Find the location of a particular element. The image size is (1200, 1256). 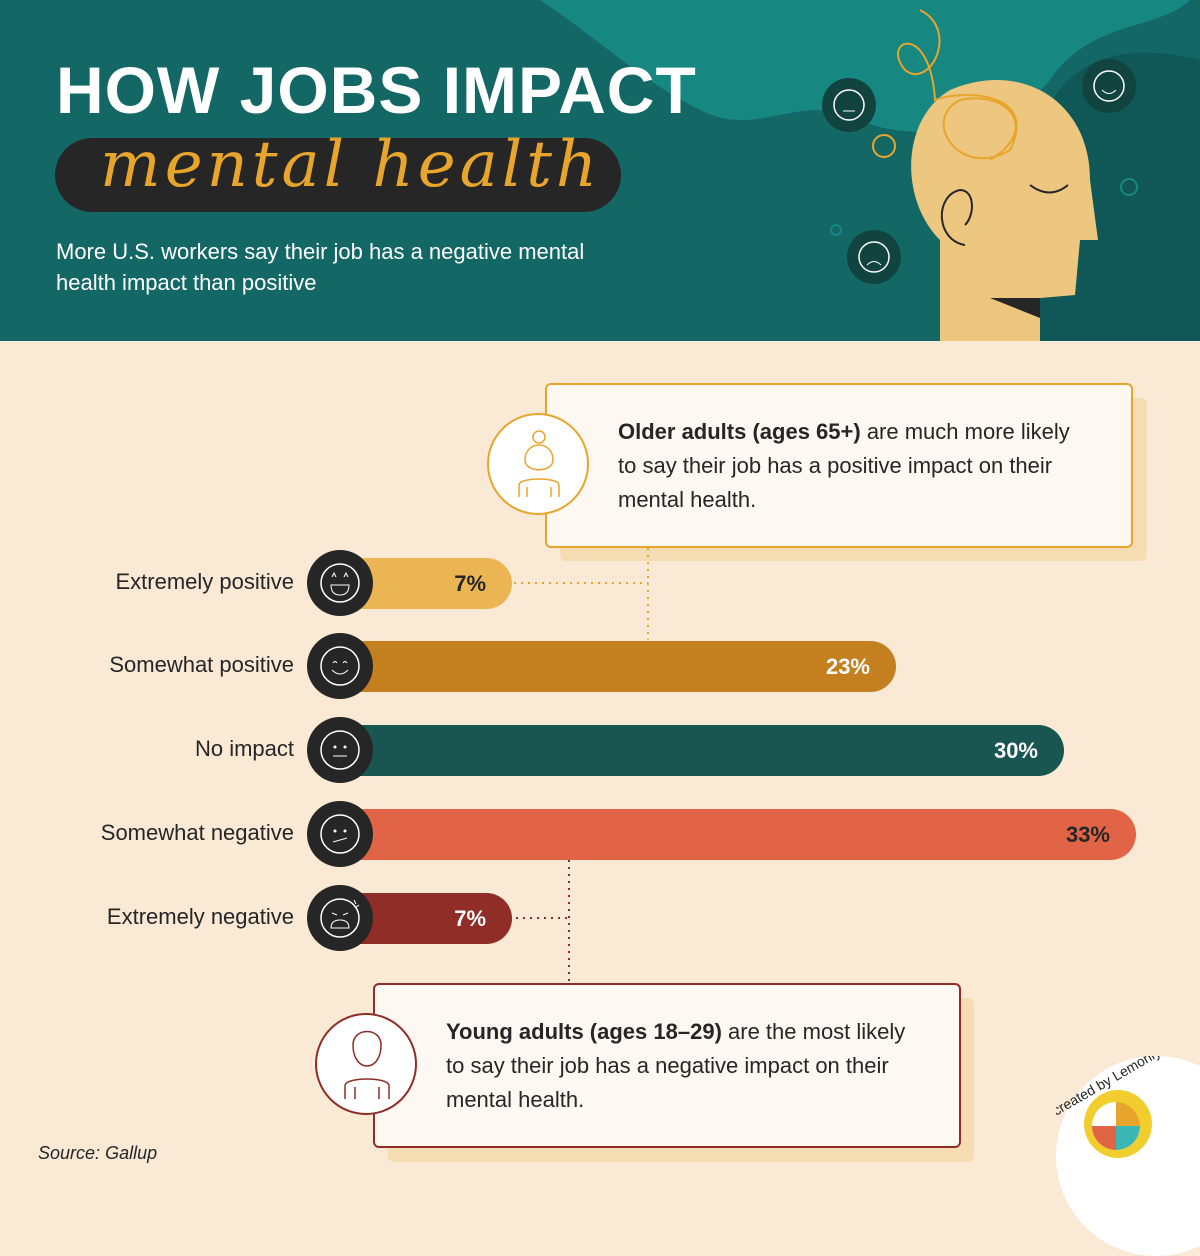

bar-value-label: 33% is located at coordinates (1087, 834).